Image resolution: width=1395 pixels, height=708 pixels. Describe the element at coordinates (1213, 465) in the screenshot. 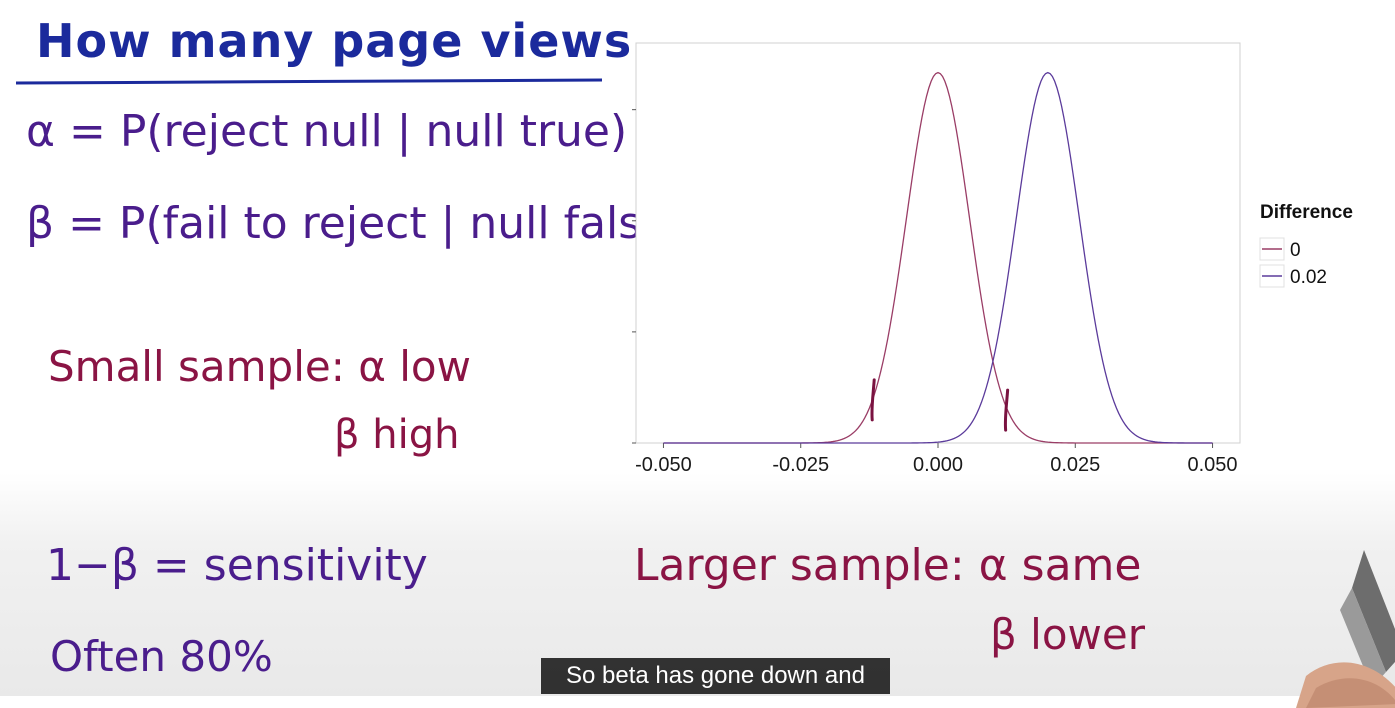

I see `x-tick-label-4: 0.050` at that location.